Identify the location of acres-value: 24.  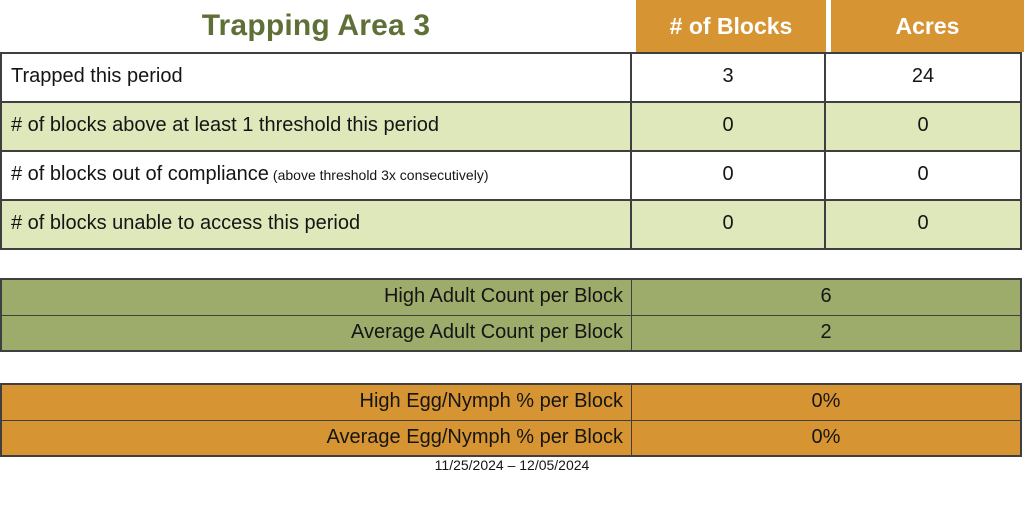
(923, 76).